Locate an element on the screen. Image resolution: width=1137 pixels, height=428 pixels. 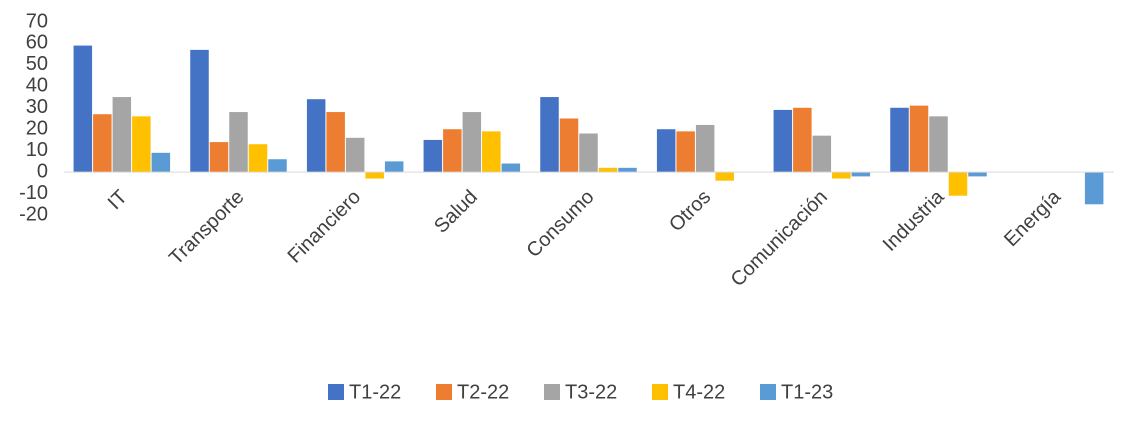
bar-T3-22-Financiero is located at coordinates (355, 155).